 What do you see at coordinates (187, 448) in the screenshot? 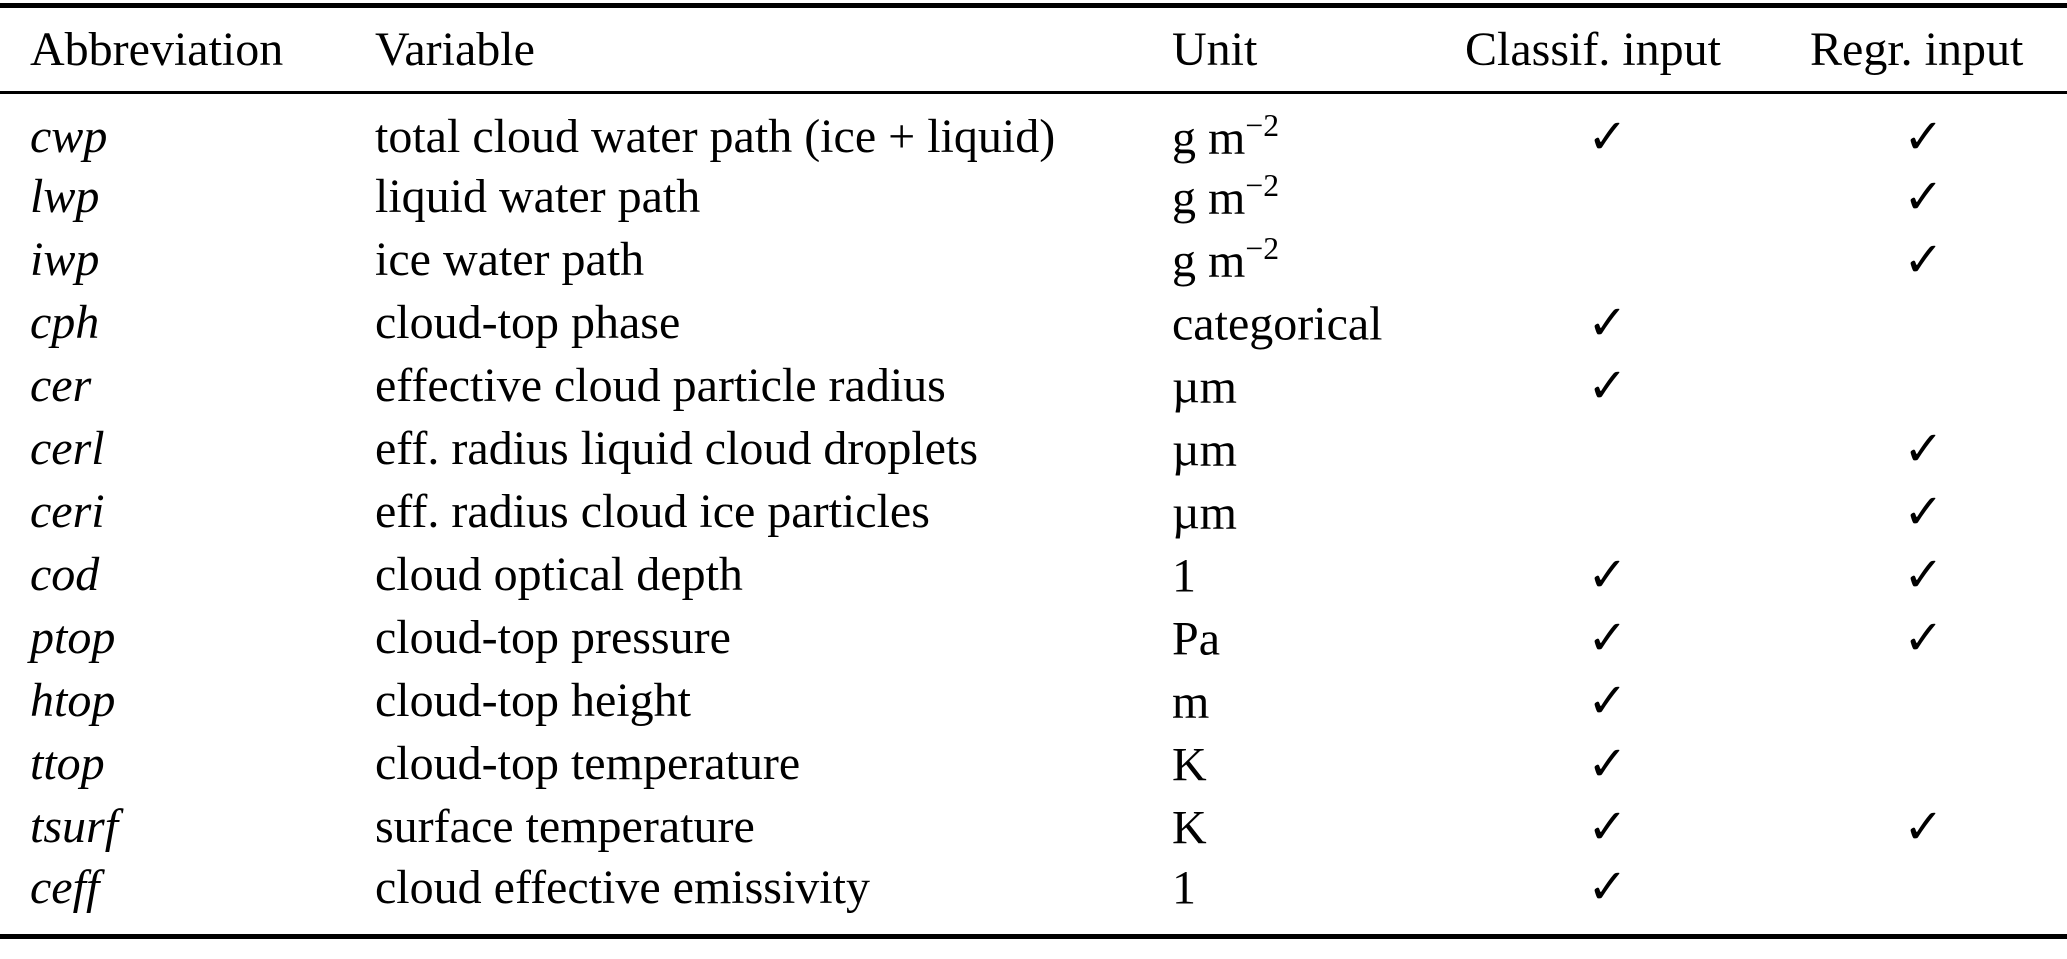
I see `abbr-cell: cerl` at bounding box center [187, 448].